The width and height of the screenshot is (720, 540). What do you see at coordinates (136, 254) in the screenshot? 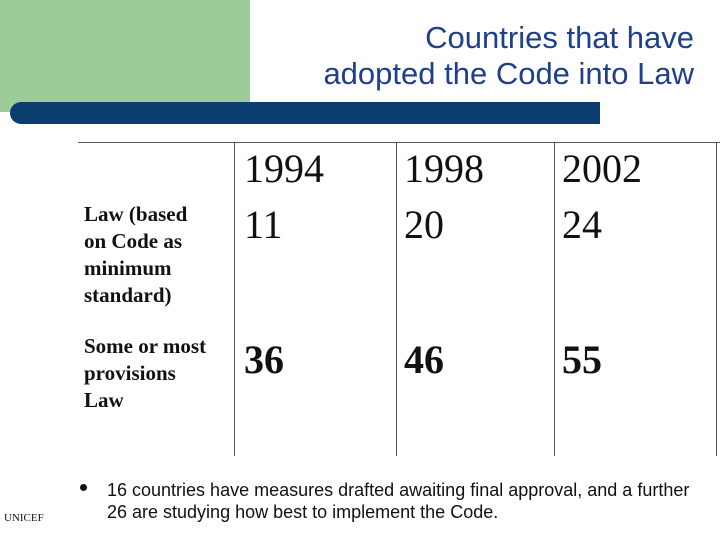
I see `row-label-law-based-on-code: Law (based on Code as minimum standard)` at bounding box center [136, 254].